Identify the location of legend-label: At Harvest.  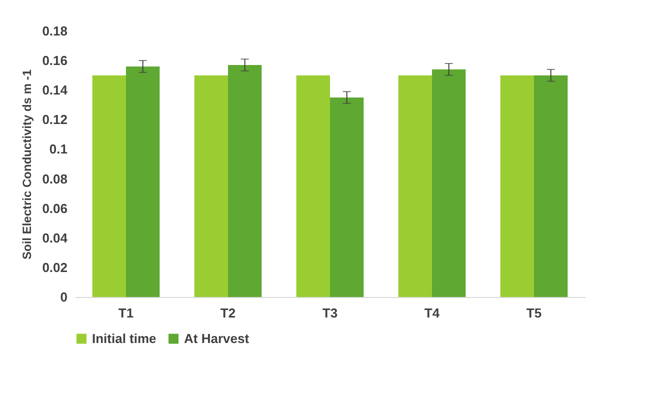
(217, 338).